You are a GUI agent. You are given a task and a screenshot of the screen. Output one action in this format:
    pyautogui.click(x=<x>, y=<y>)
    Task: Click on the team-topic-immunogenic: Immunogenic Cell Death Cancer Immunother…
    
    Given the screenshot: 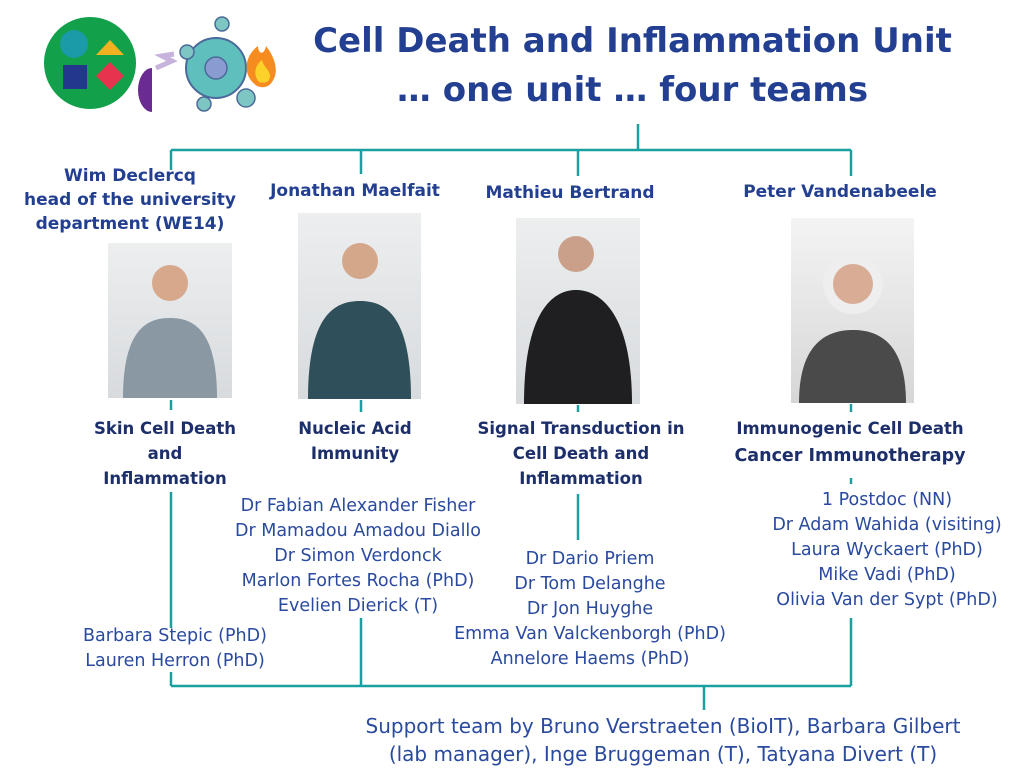 What is the action you would take?
    pyautogui.click(x=850, y=442)
    